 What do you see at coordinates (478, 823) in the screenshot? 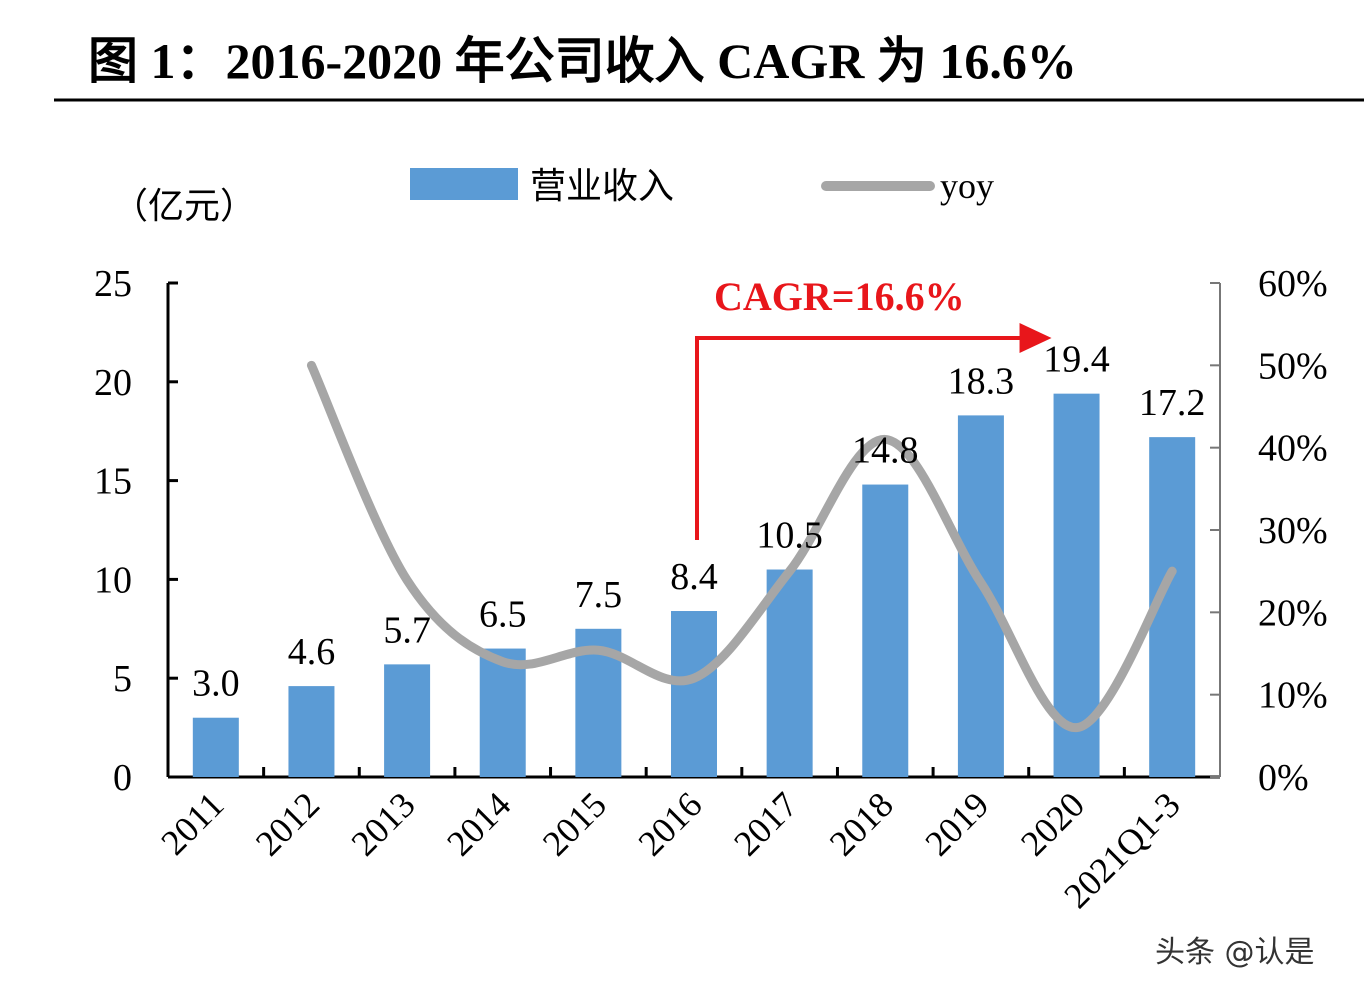
I see `x-tick-label: 2014` at bounding box center [478, 823].